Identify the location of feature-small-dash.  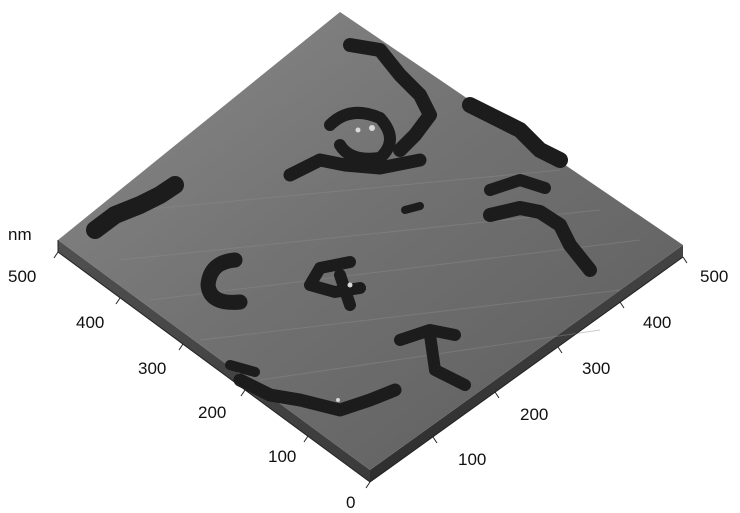
(412, 208).